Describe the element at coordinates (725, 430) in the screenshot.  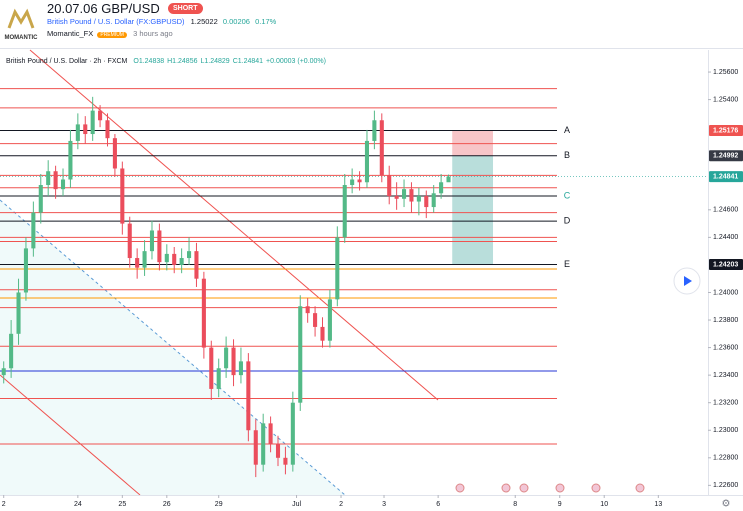
I see `y-tick-label: 1.23000` at that location.